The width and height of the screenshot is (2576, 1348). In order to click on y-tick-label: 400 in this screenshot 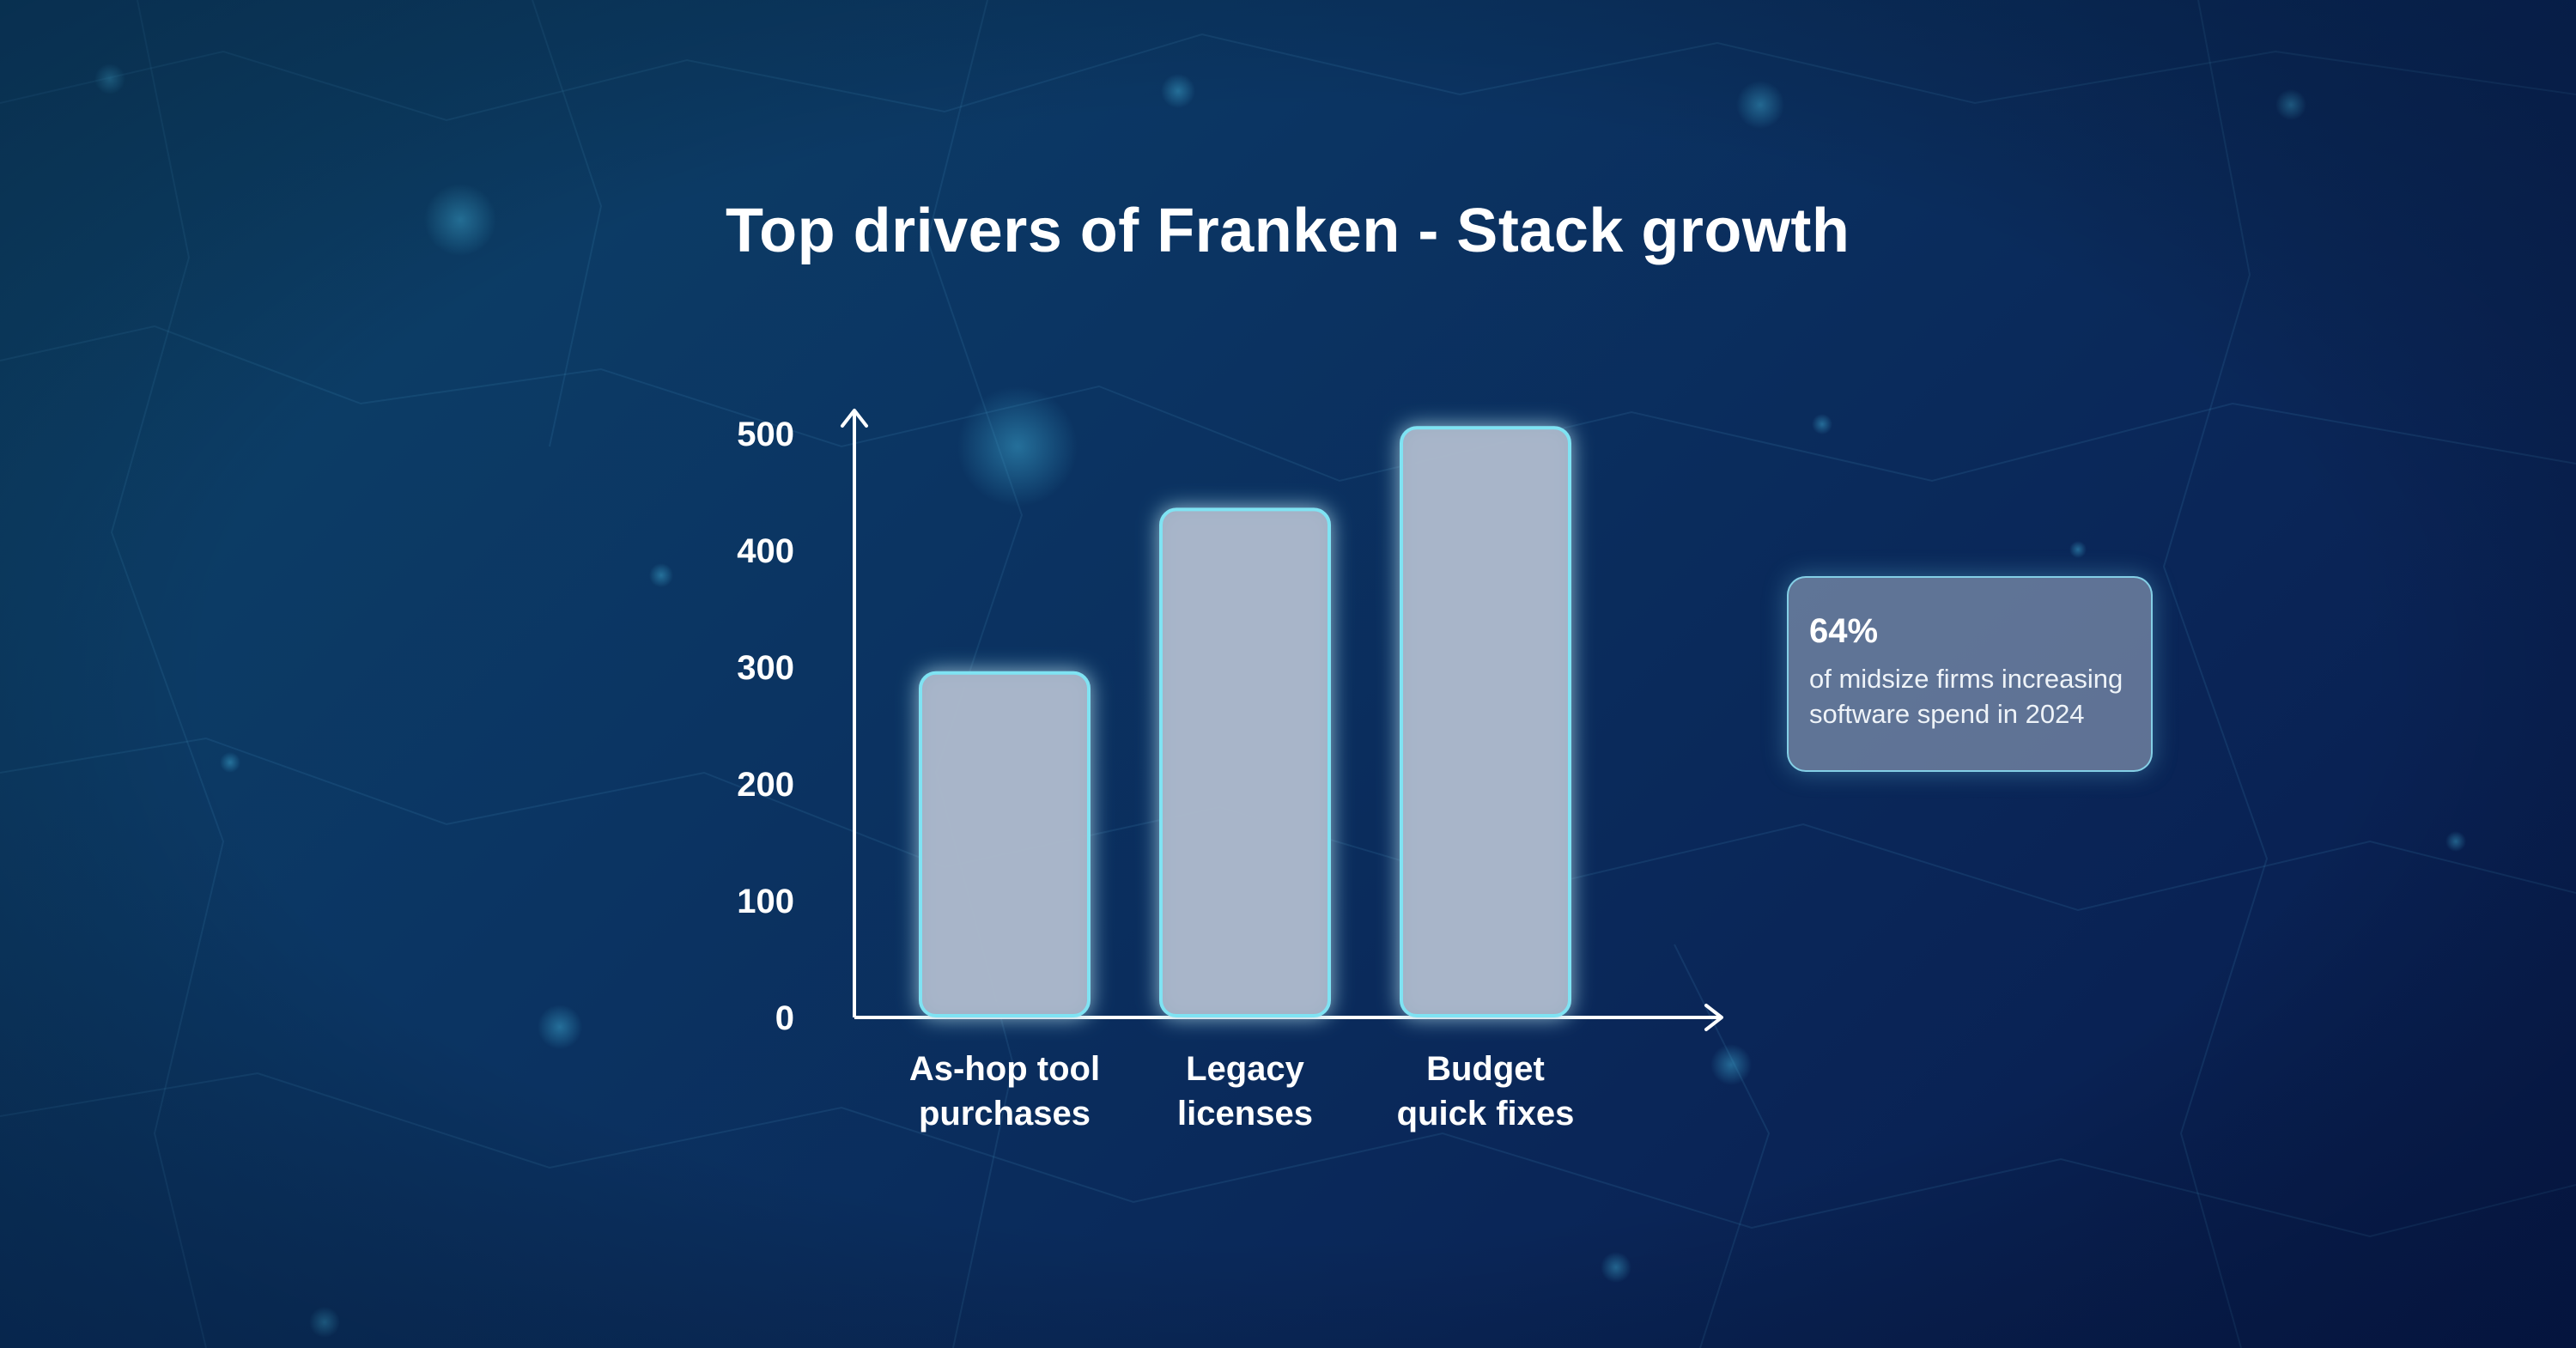, I will do `click(766, 551)`.